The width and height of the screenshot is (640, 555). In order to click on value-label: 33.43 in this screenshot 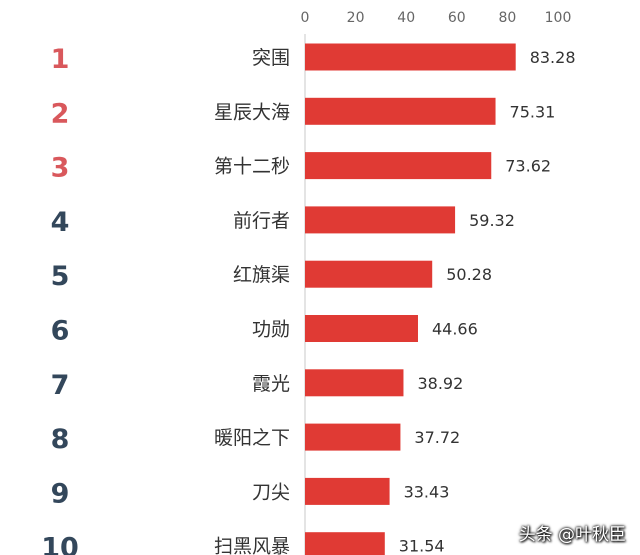, I will do `click(427, 491)`.